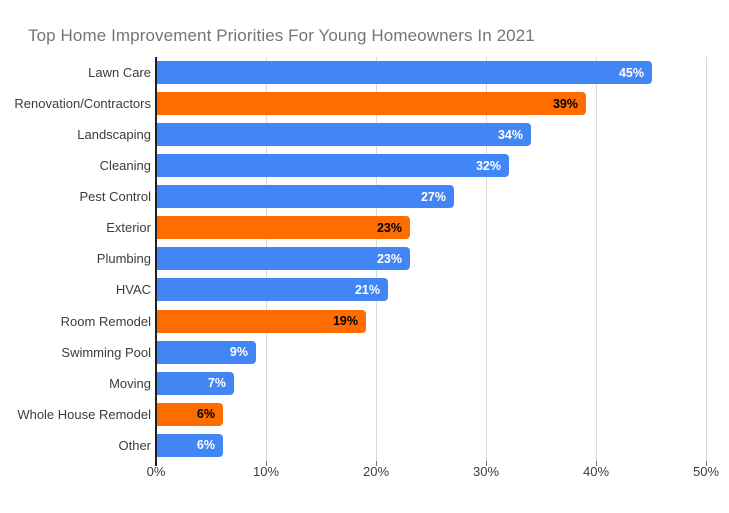  Describe the element at coordinates (345, 321) in the screenshot. I see `bar-value-label: 19%` at that location.